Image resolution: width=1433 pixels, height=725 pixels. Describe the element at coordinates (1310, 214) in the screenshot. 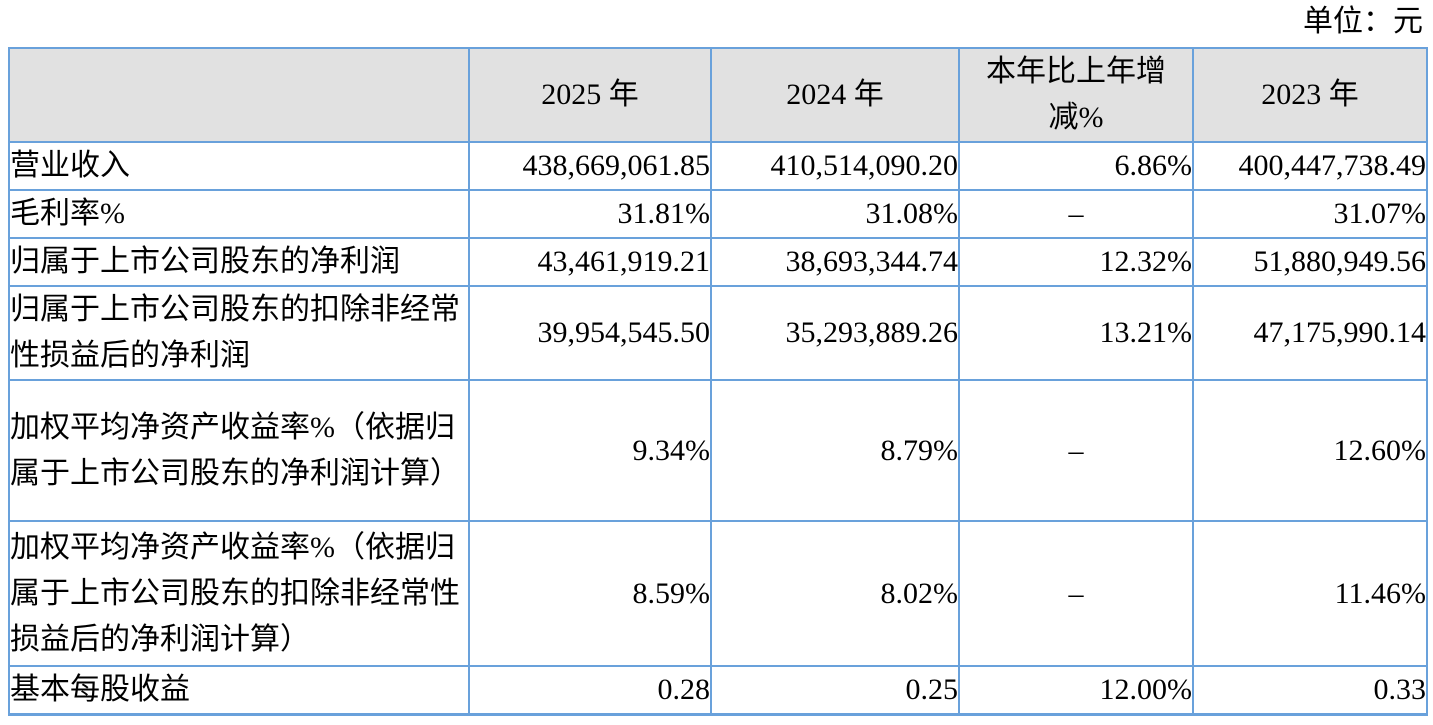

I see `cell-2023: 31.07%` at that location.